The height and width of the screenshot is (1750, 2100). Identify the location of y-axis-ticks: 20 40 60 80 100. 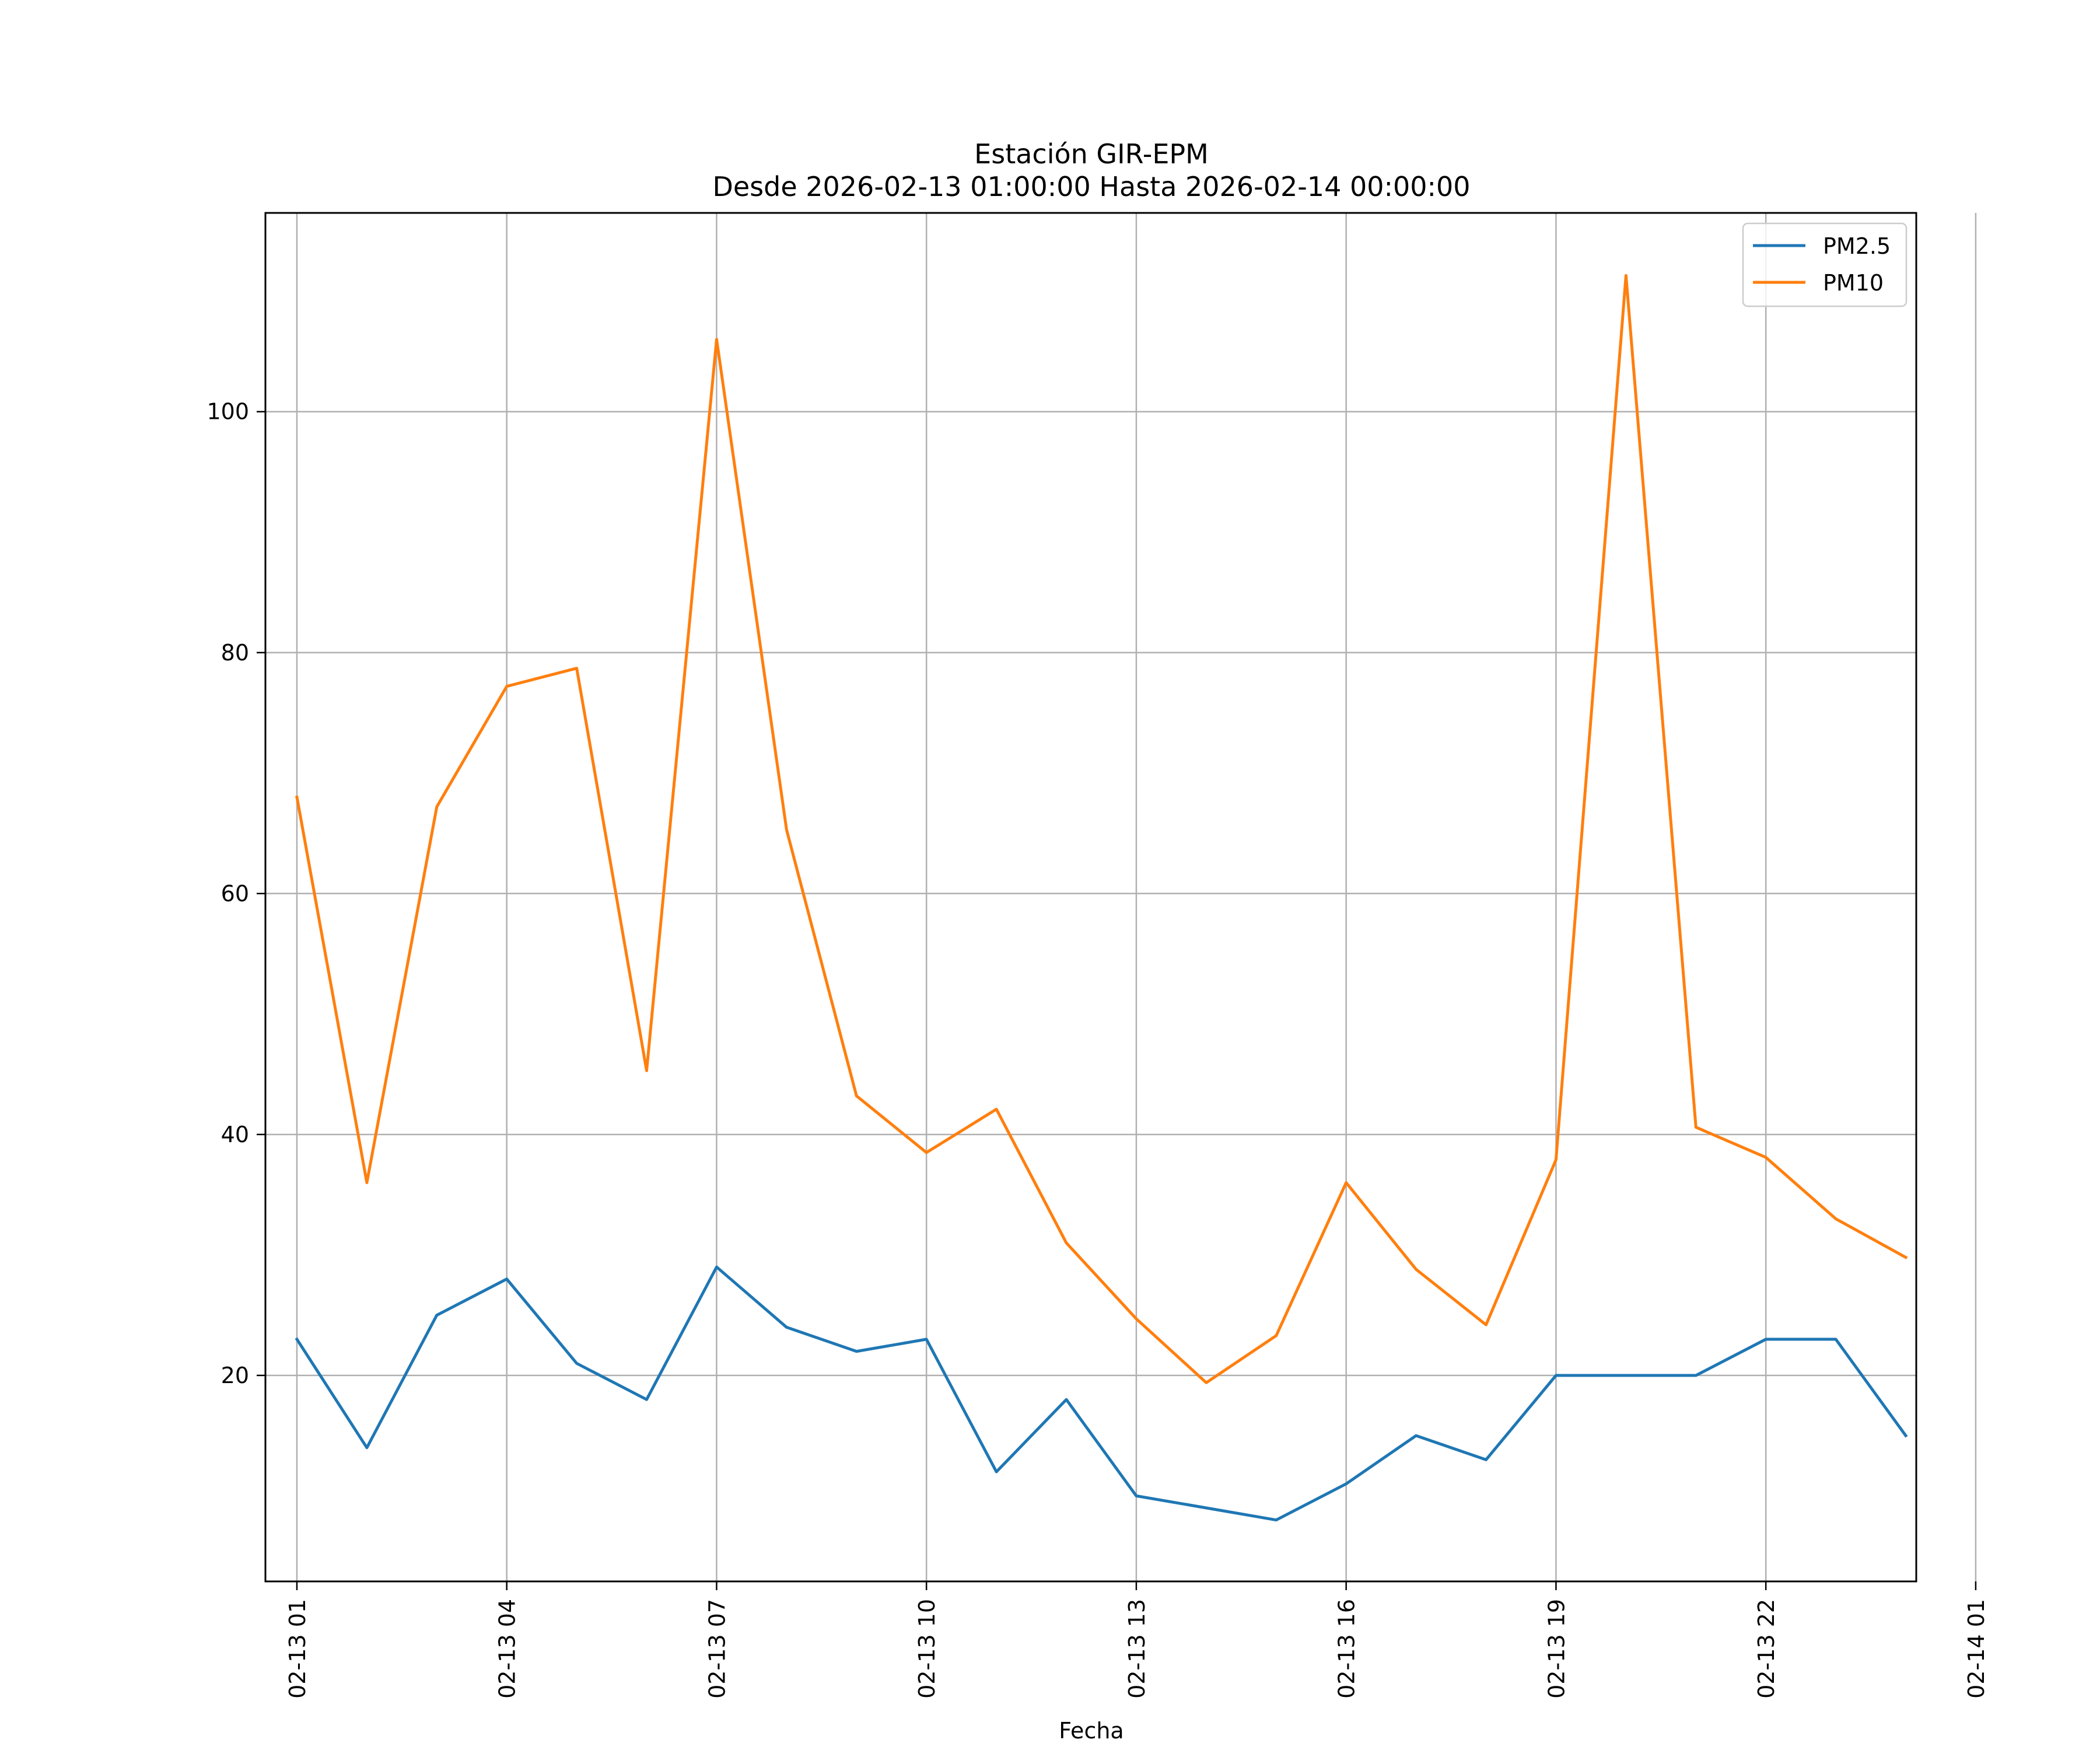
(235, 893).